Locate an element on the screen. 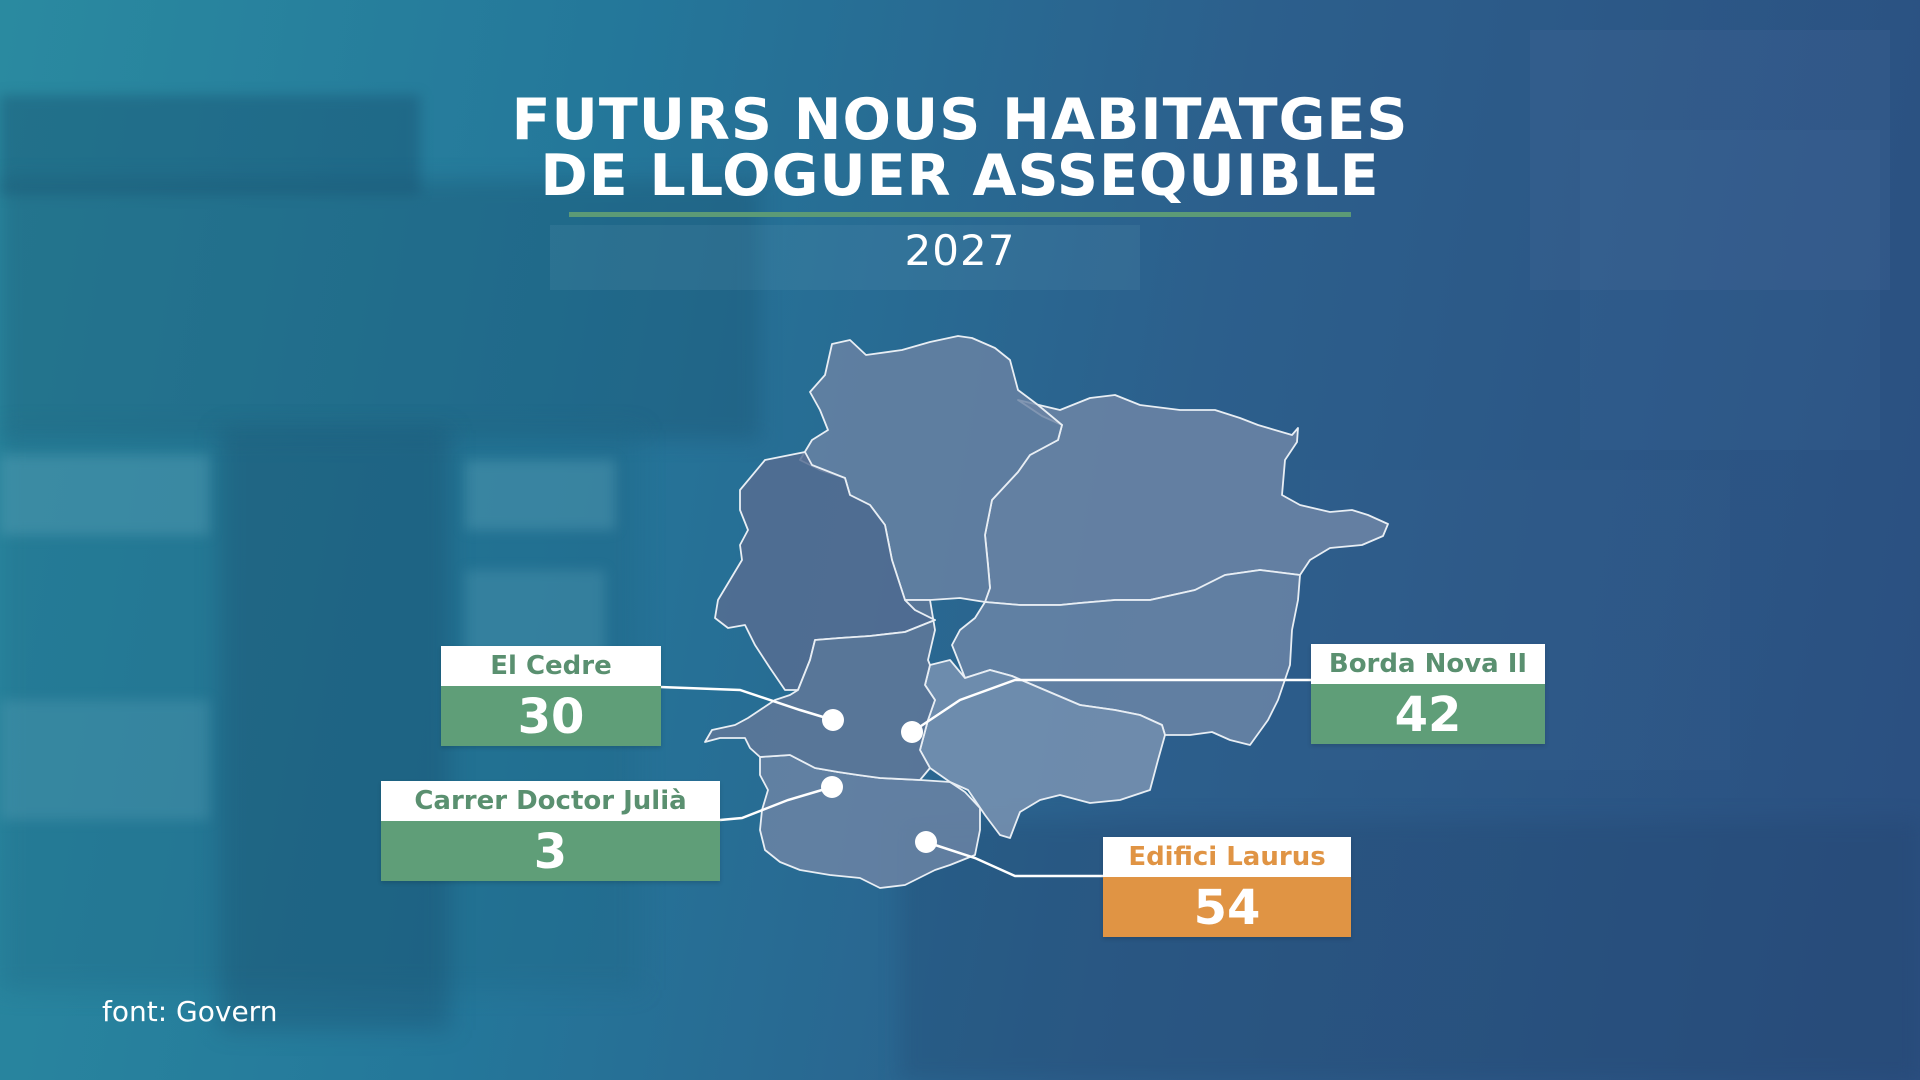  dot-laurus is located at coordinates (926, 842).